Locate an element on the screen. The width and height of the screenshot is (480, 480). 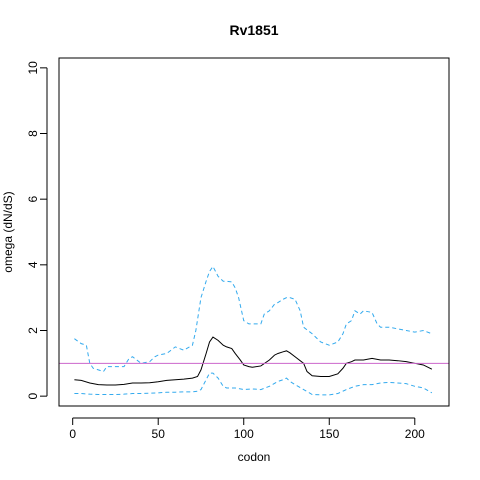
x-axis: 0 50 100 150 200 is located at coordinates (247, 429).